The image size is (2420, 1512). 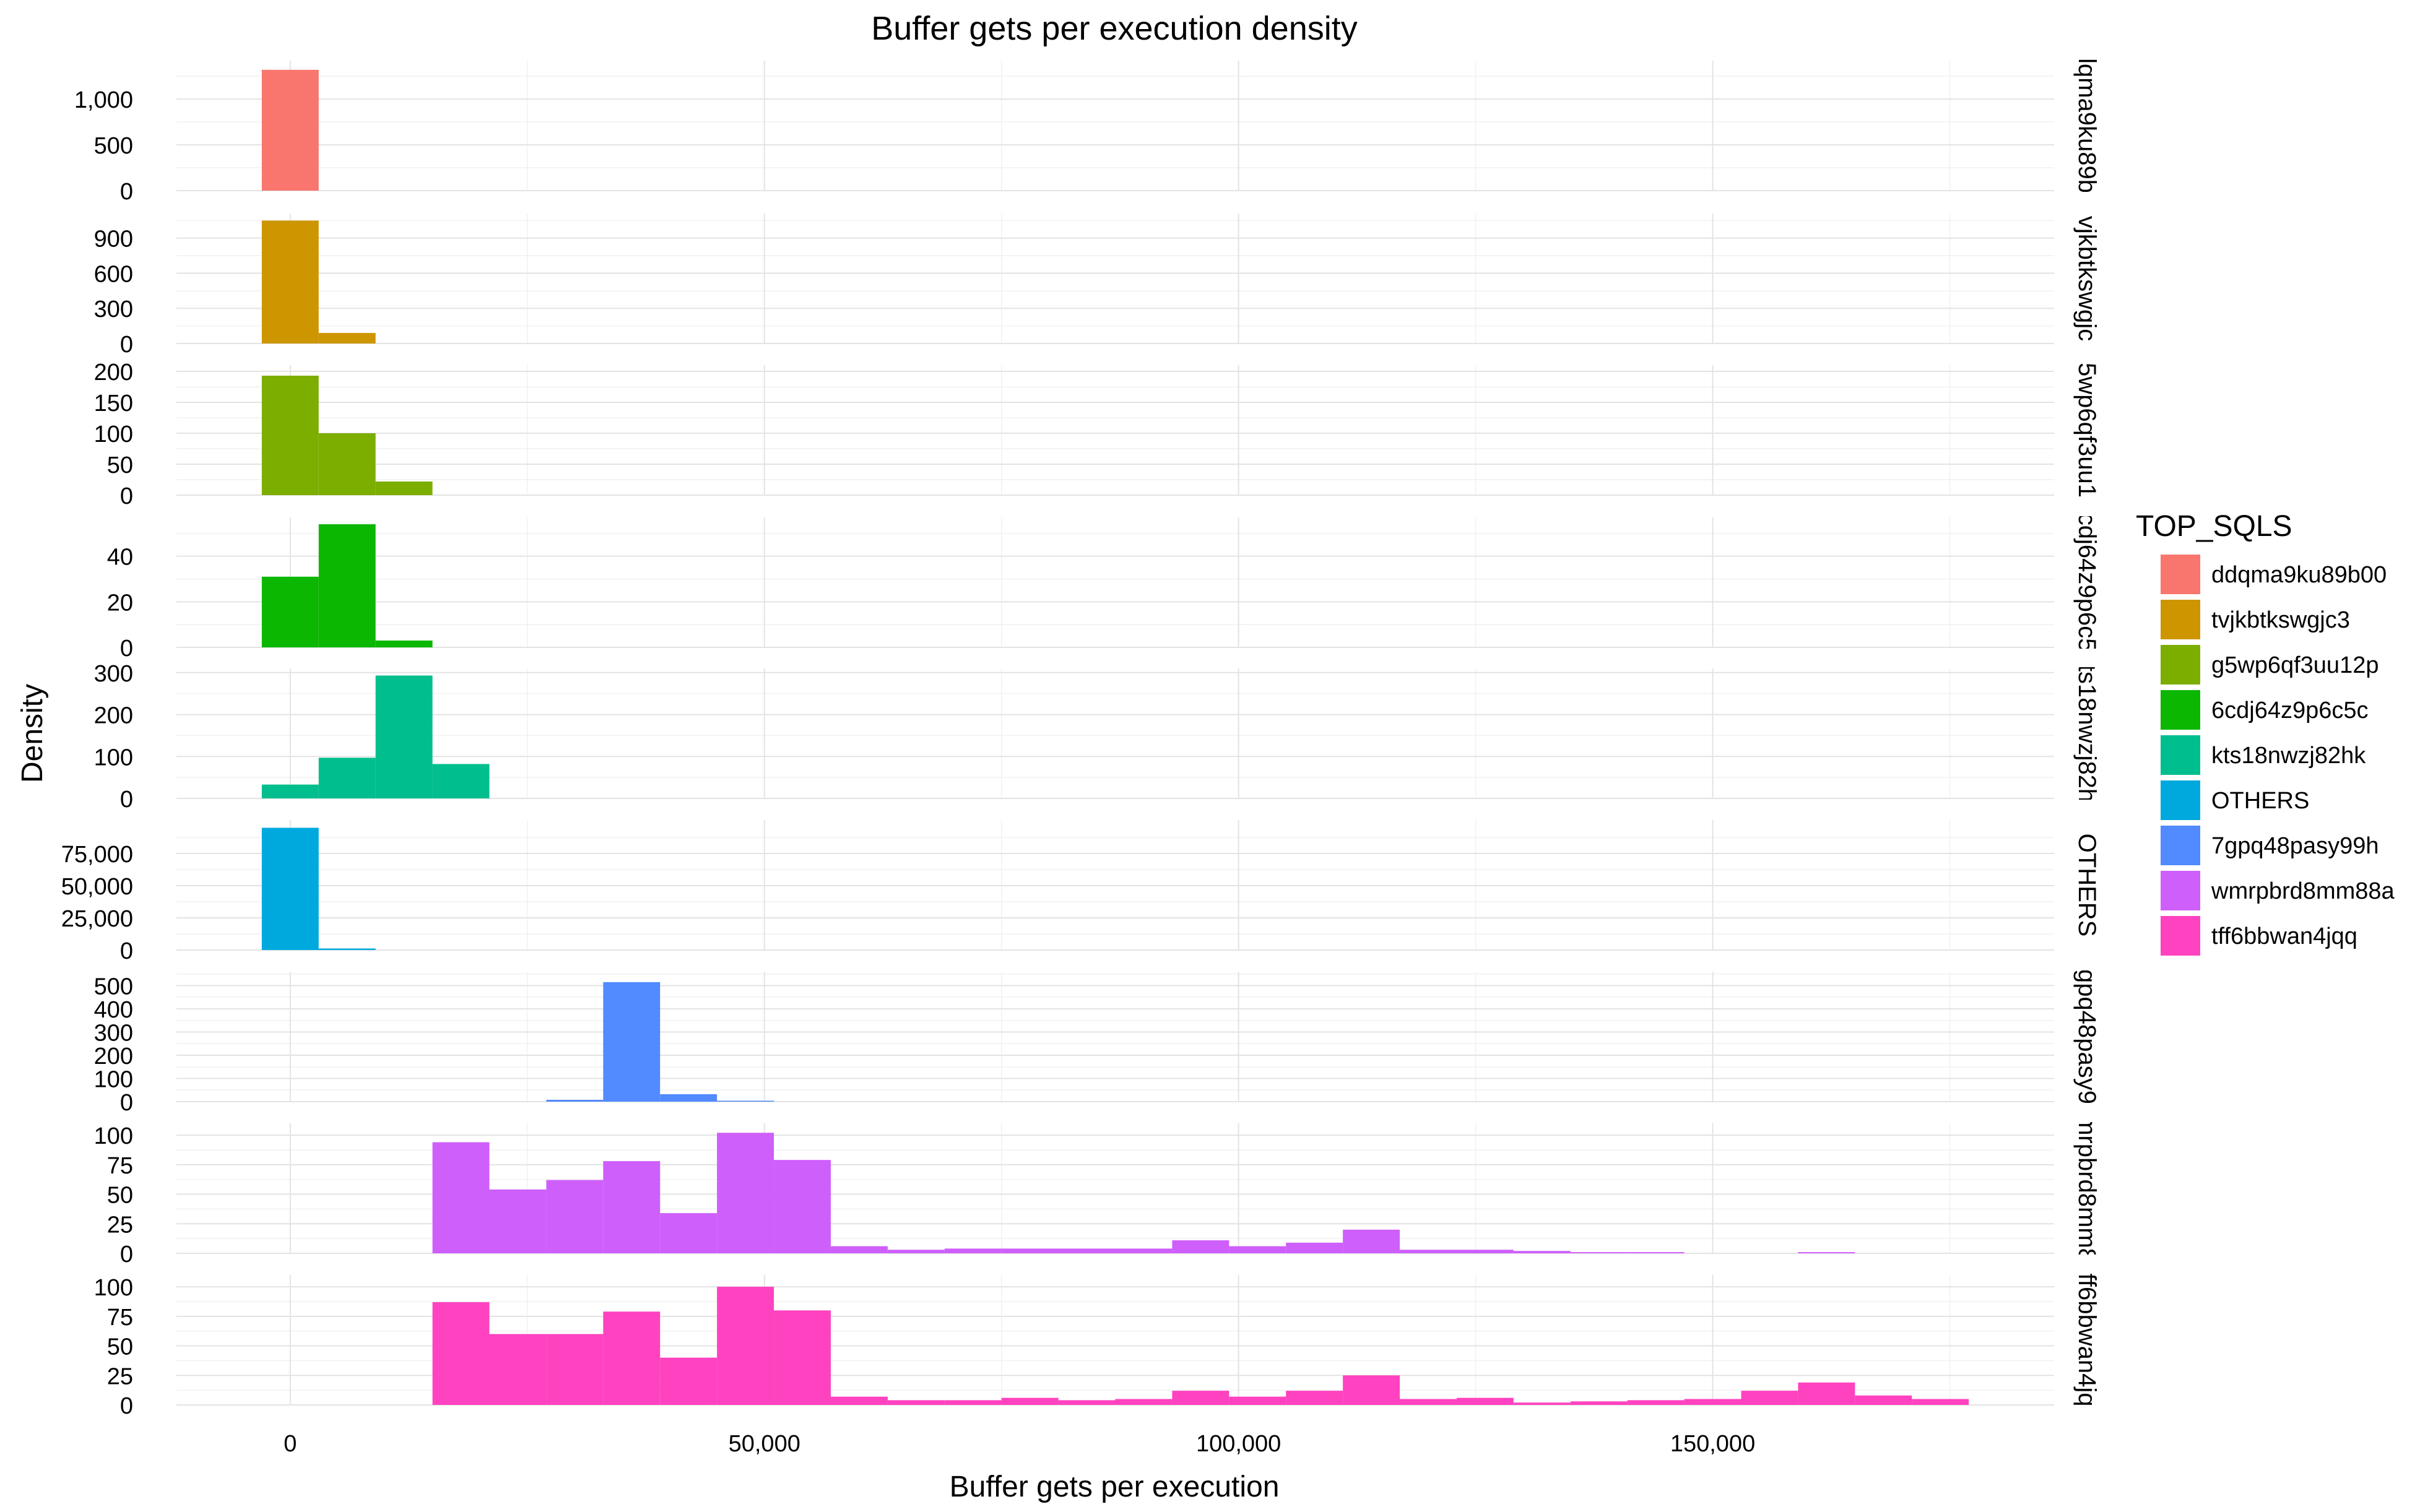 What do you see at coordinates (114, 274) in the screenshot?
I see `y-tick-label: 600` at bounding box center [114, 274].